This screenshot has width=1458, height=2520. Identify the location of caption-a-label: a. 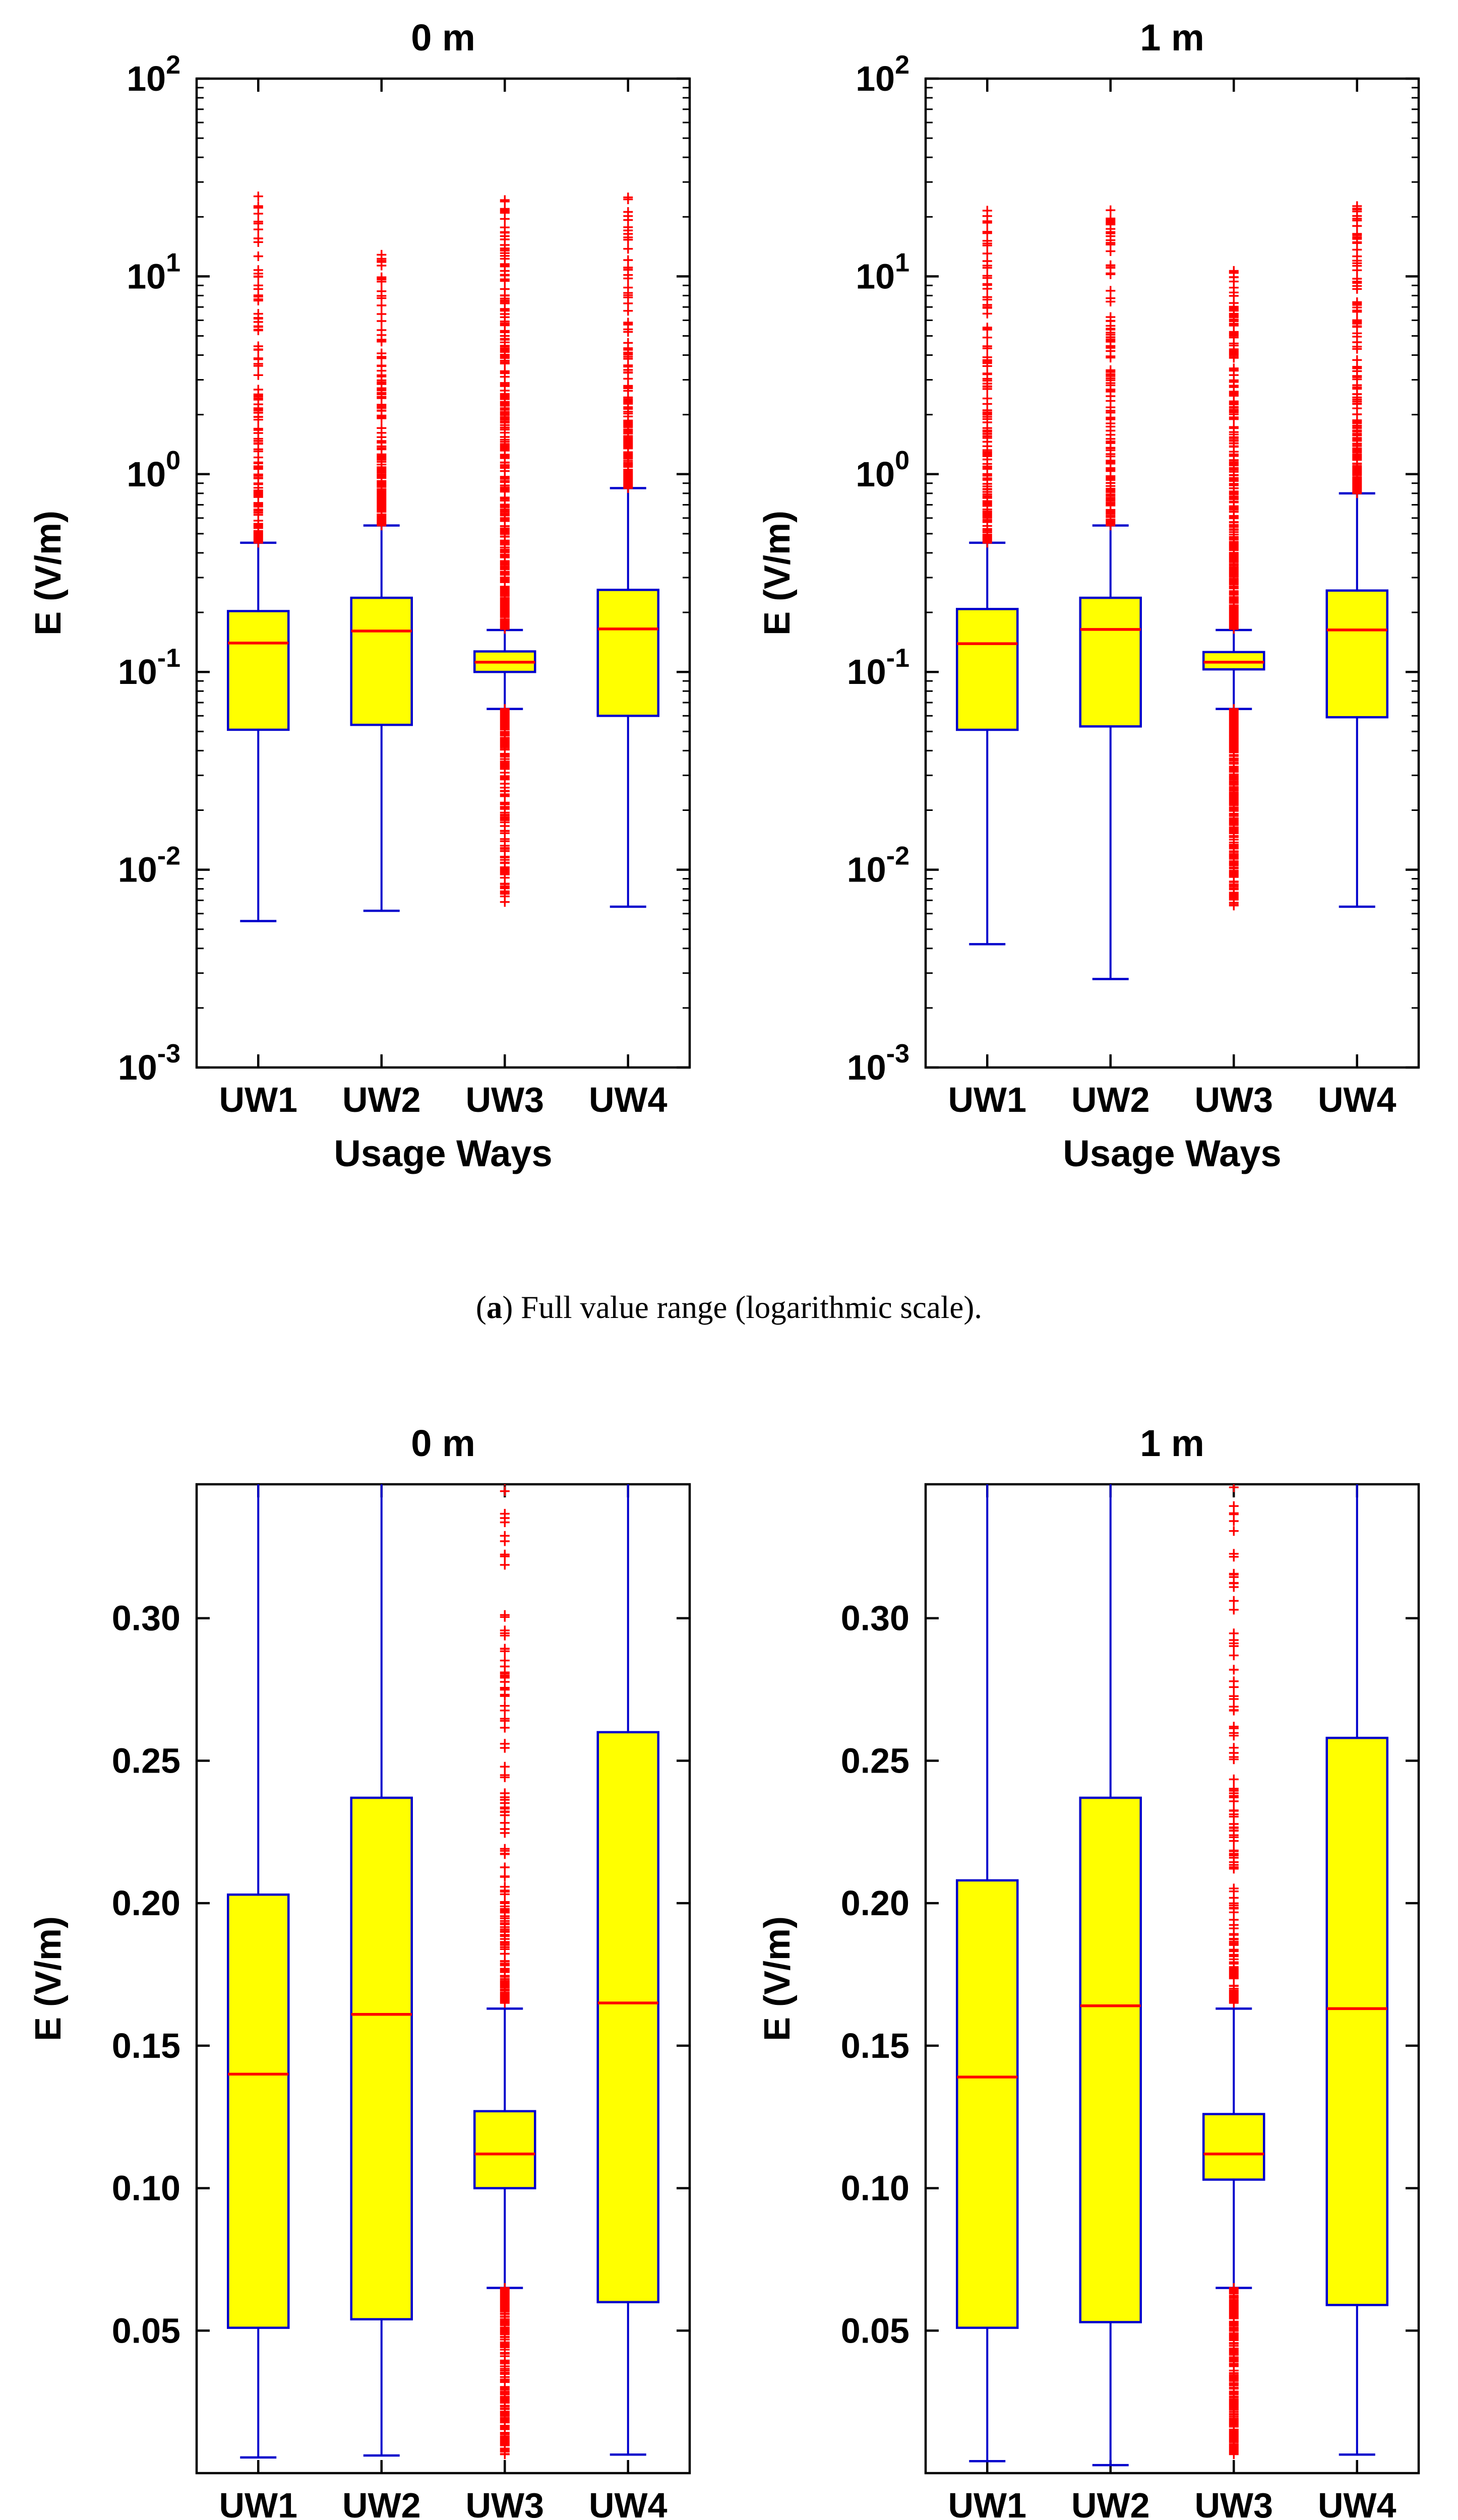
(494, 1307).